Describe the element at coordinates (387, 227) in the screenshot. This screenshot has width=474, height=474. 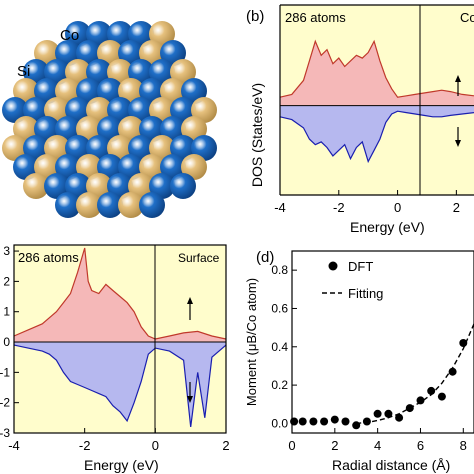
I see `panel-b-xlabel: Energy (eV)` at that location.